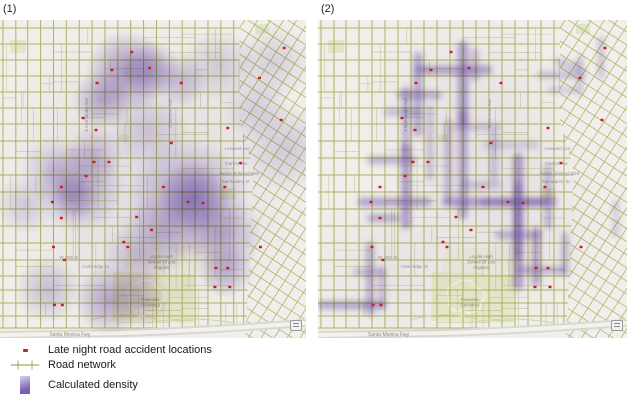 This screenshot has width=627, height=410. I want to click on density-segment, so click(568, 65).